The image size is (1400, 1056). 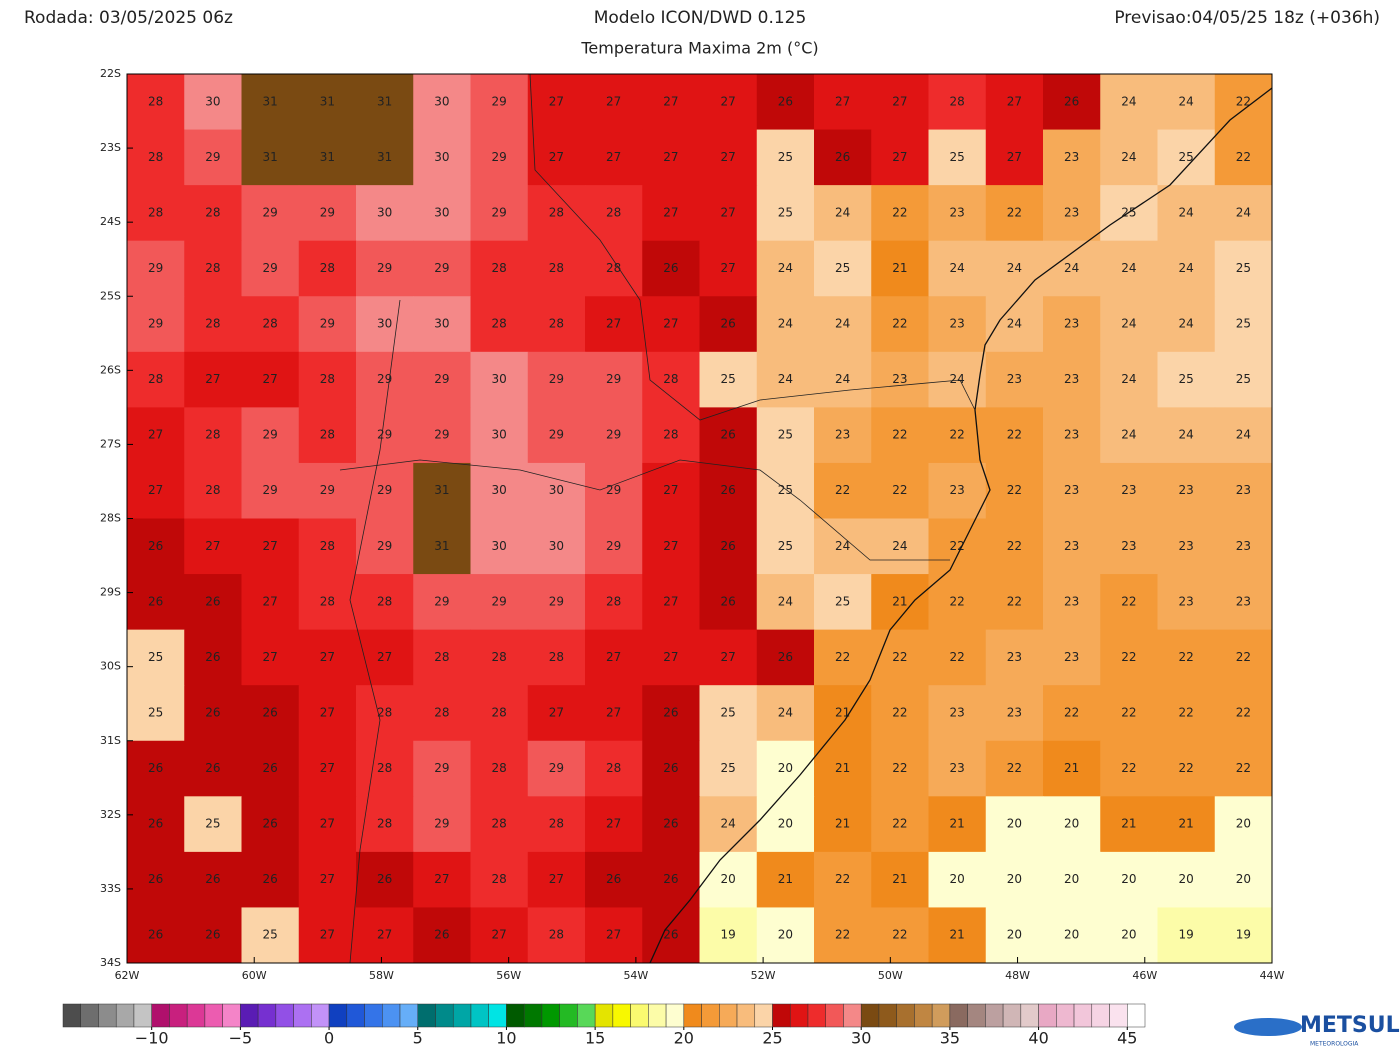 I want to click on colorbar-label: 35, so click(x=950, y=1038).